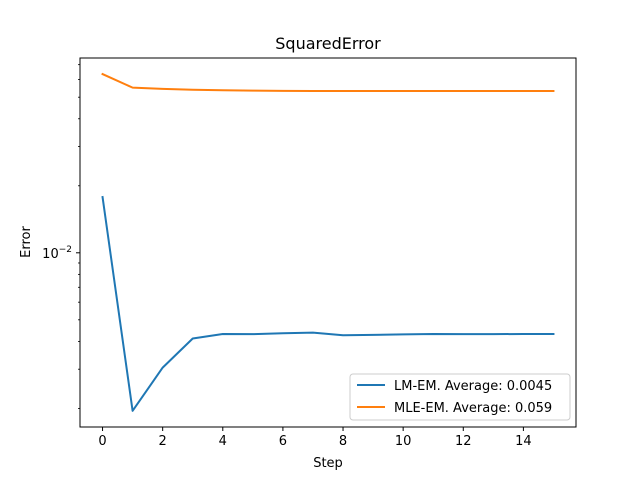 This screenshot has height=480, width=640. I want to click on x-axis-ticks: 0 2 4 6 8 10 12 14, so click(315, 438).